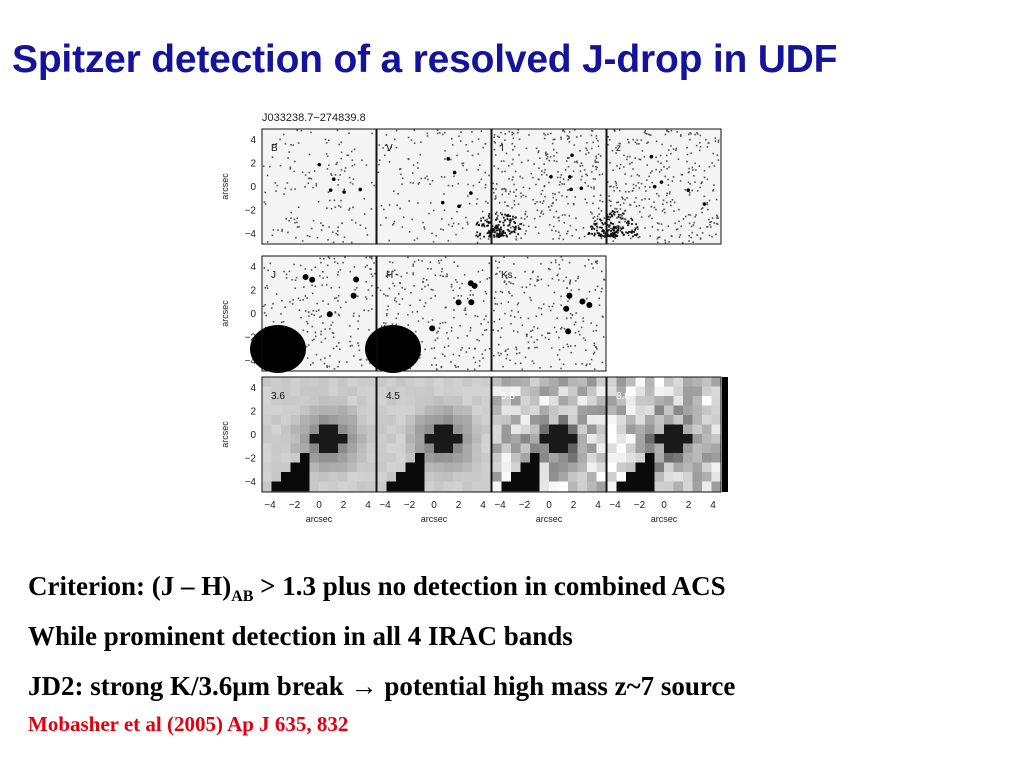 The width and height of the screenshot is (1024, 768). Describe the element at coordinates (489, 586) in the screenshot. I see `criterion-suffix: > 1.3 plus no detection in combined ACS` at that location.